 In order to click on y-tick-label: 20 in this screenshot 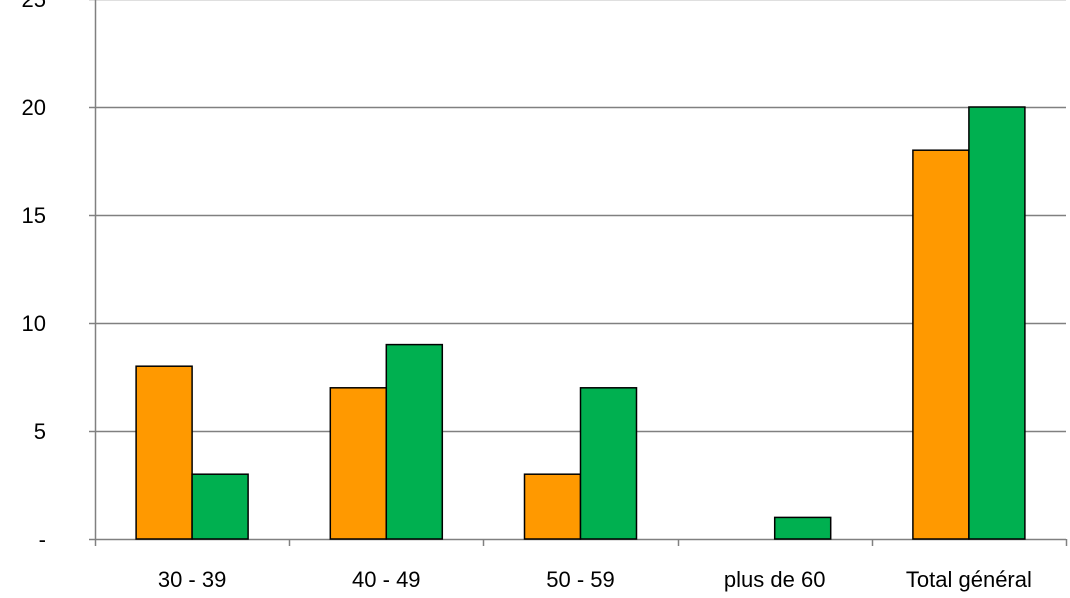, I will do `click(34, 107)`.